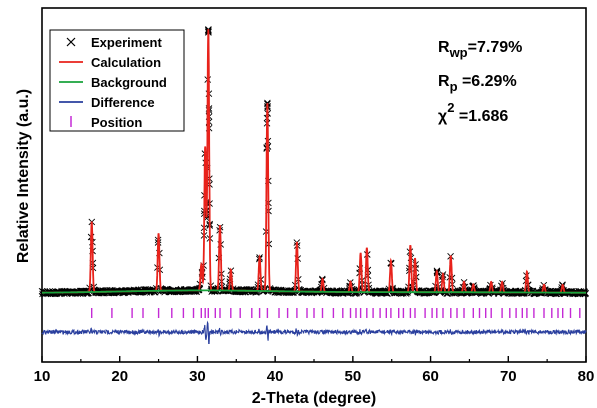  I want to click on x-tick-label: 70, so click(508, 376).